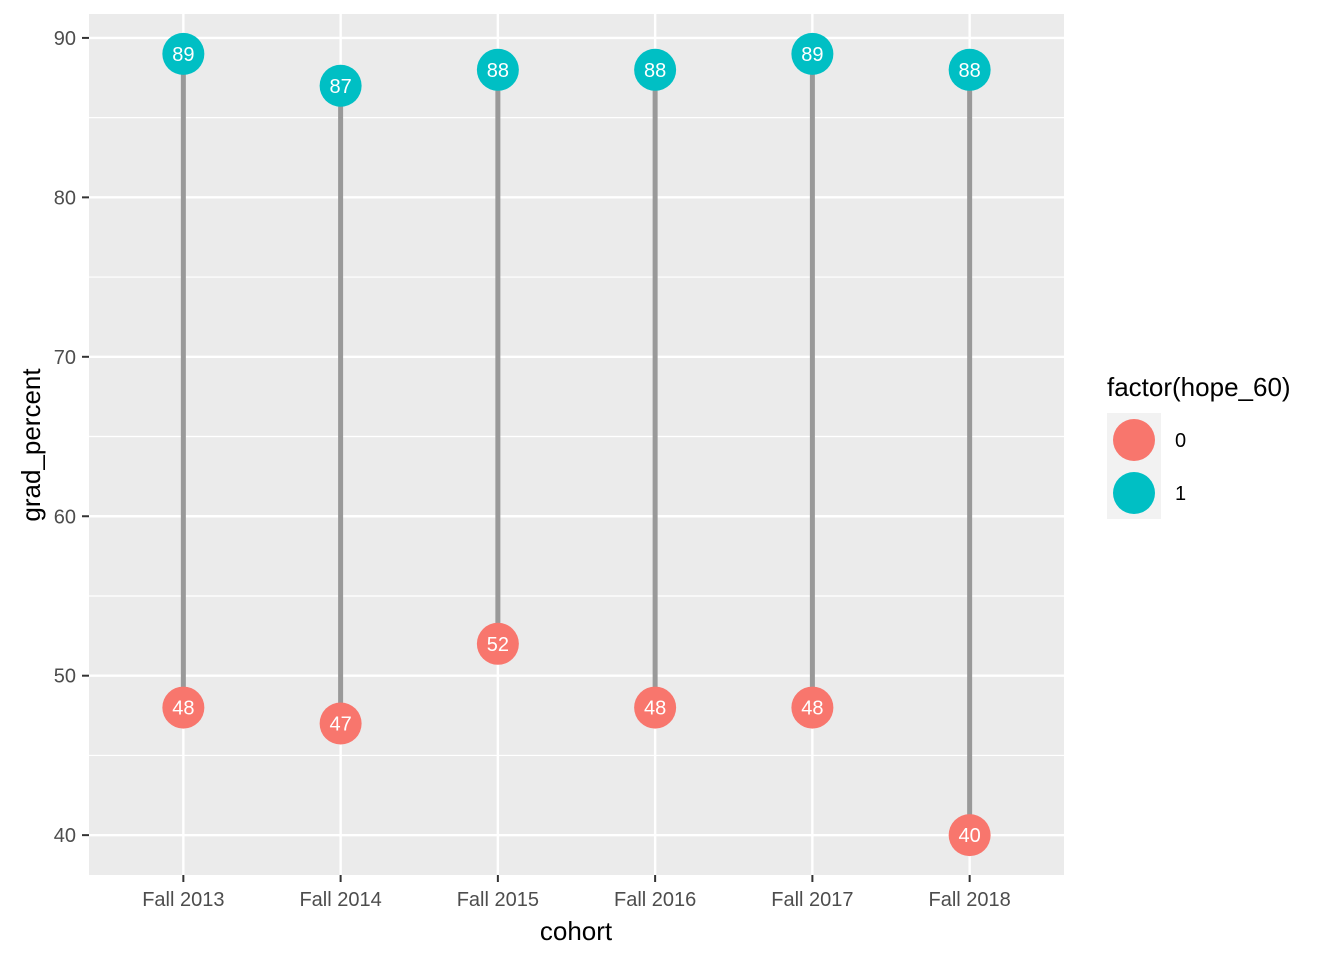  What do you see at coordinates (65, 517) in the screenshot?
I see `y-tick-label: 60` at bounding box center [65, 517].